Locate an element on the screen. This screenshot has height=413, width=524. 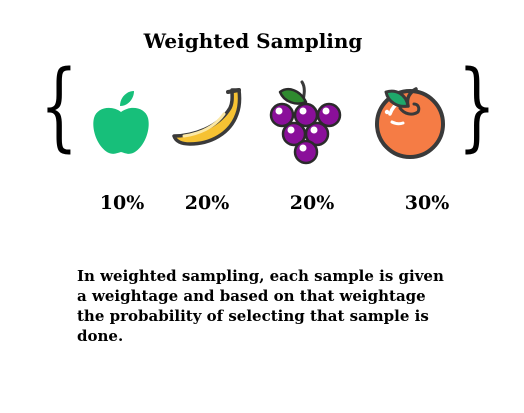
right-brace: } is located at coordinates (477, 106).